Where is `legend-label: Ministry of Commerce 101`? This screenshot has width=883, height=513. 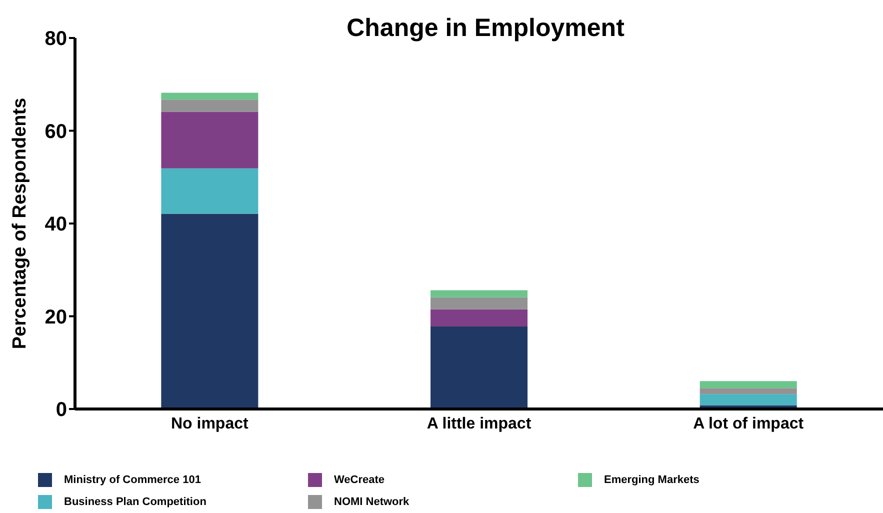 legend-label: Ministry of Commerce 101 is located at coordinates (132, 480).